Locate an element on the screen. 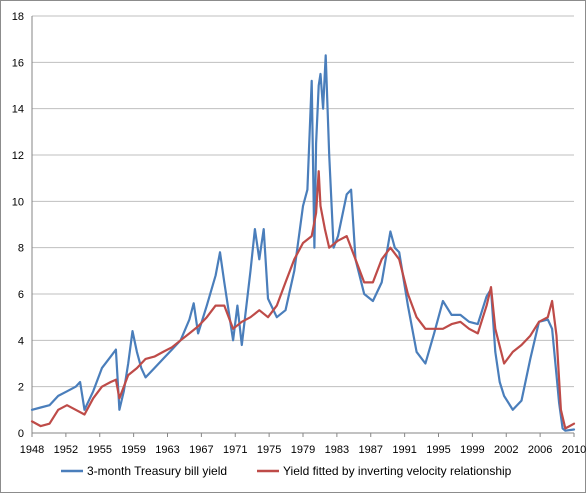 The width and height of the screenshot is (586, 494). x-tick-label-1967: 1967 is located at coordinates (201, 450).